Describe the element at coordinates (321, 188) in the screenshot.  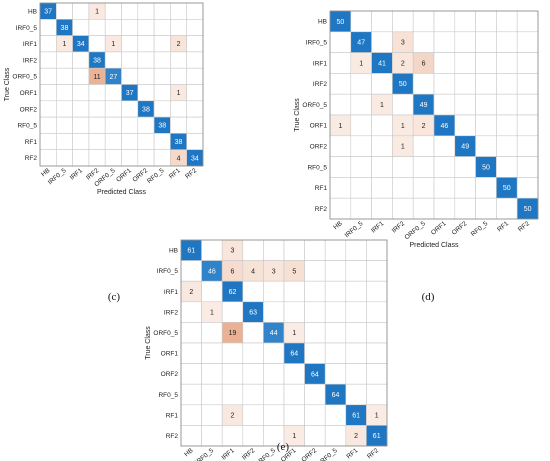
I see `y-tick-label: RF1` at that location.